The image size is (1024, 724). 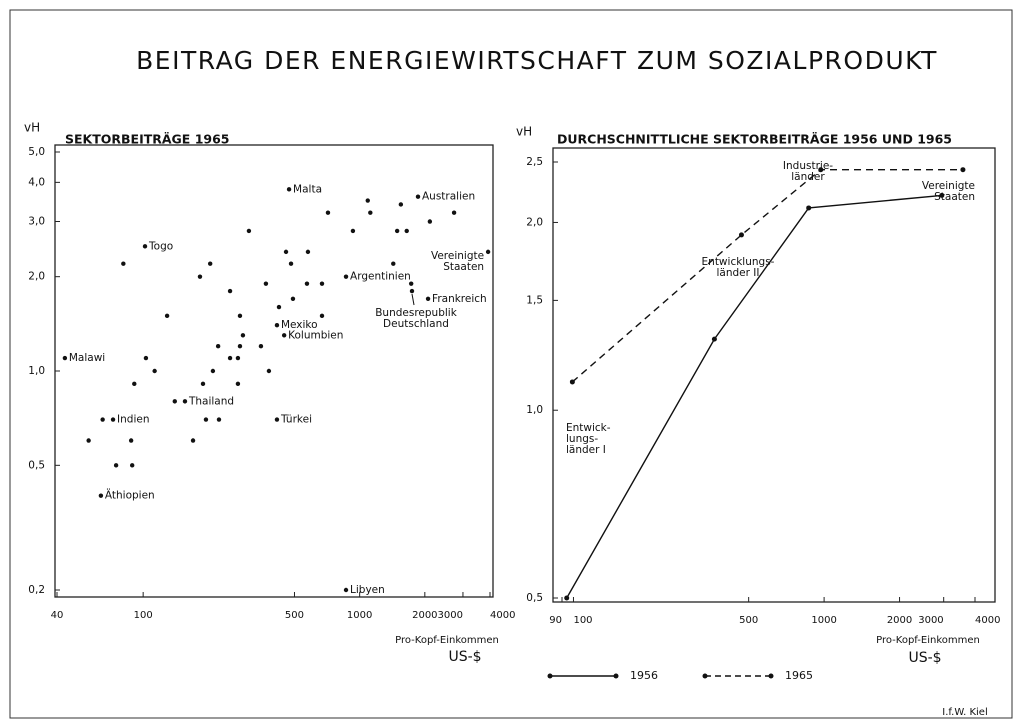 I want to click on legend-label: 1965, so click(x=799, y=675).